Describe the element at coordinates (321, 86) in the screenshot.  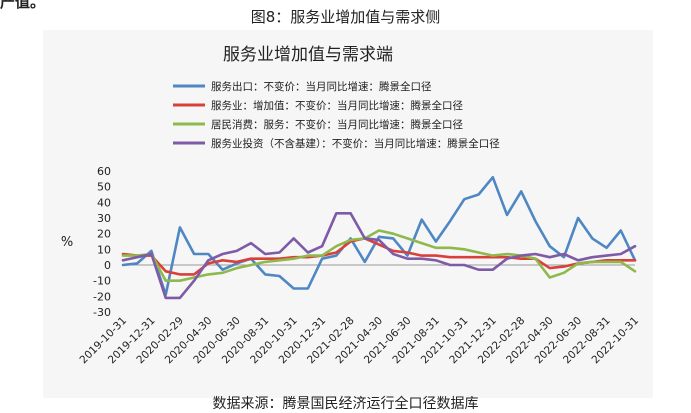
I see `legend-label: 服务出口：不变价：当月同比增速：腾景全口径` at that location.